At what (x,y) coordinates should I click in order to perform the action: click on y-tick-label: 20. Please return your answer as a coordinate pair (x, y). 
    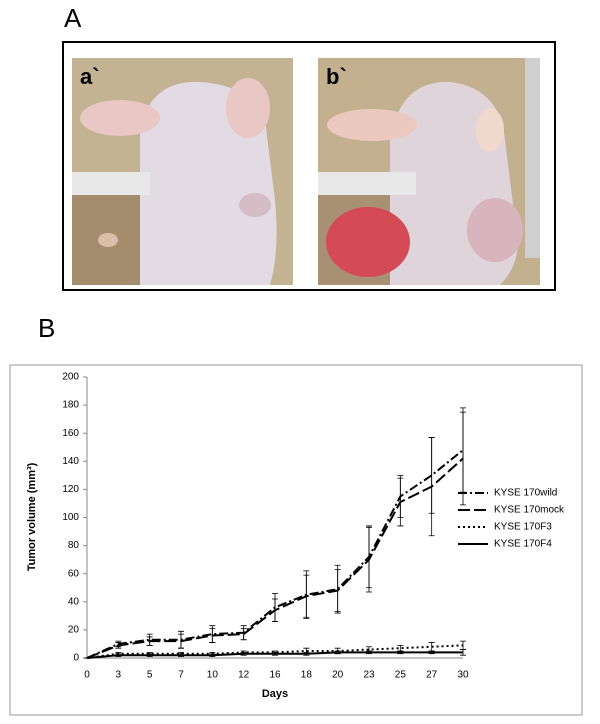
    Looking at the image, I should click on (74, 630).